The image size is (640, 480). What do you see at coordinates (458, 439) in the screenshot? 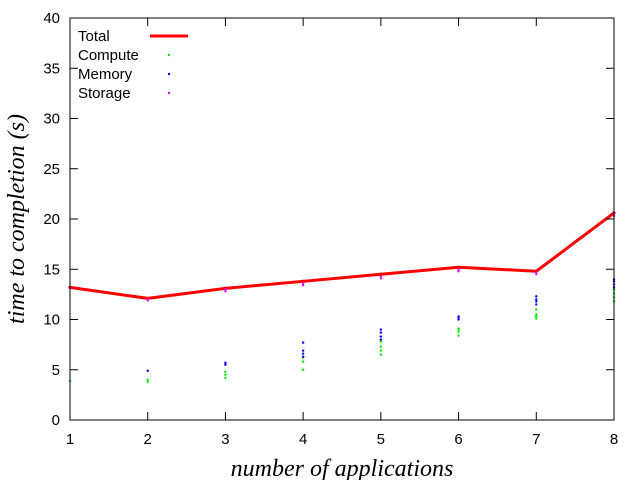
I see `x-tick-label: 6` at bounding box center [458, 439].